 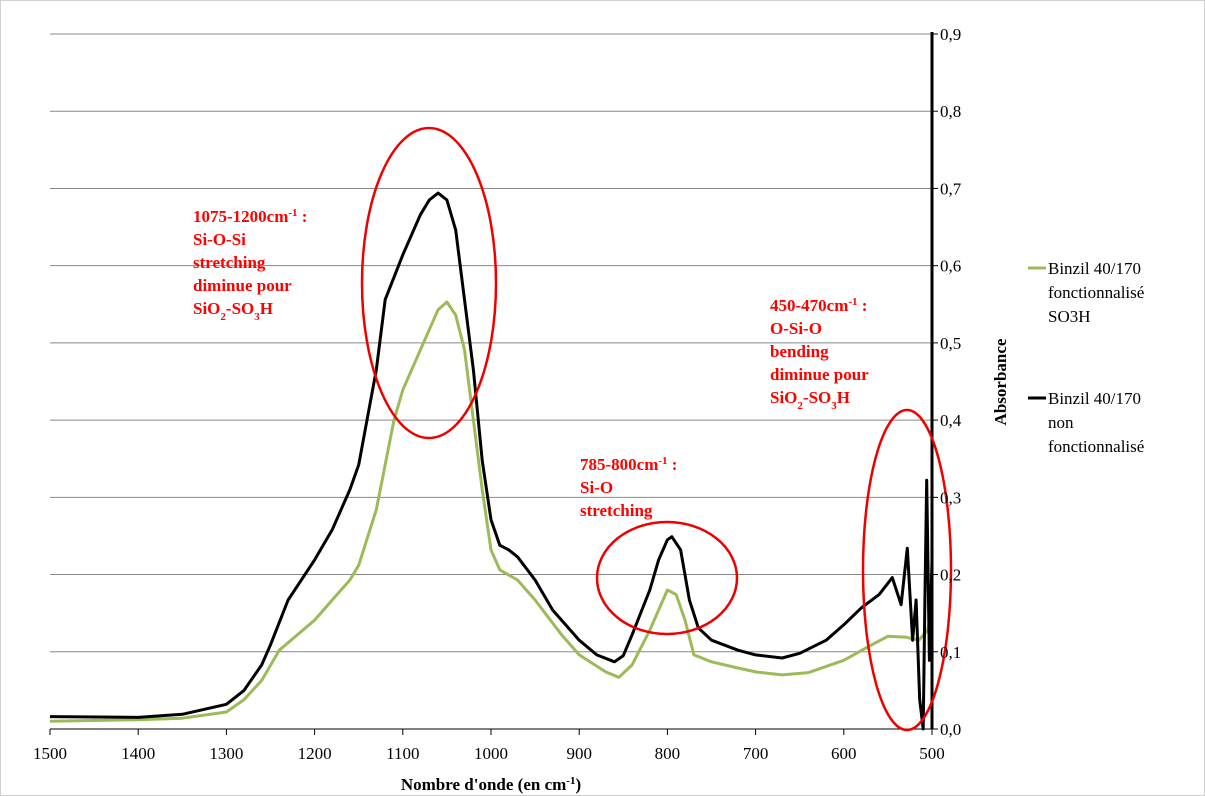 I want to click on x-tick-label: 1100, so click(x=402, y=753).